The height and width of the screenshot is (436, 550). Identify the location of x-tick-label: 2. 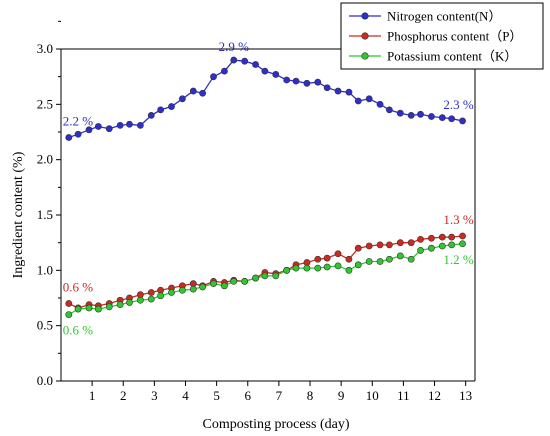
(123, 395).